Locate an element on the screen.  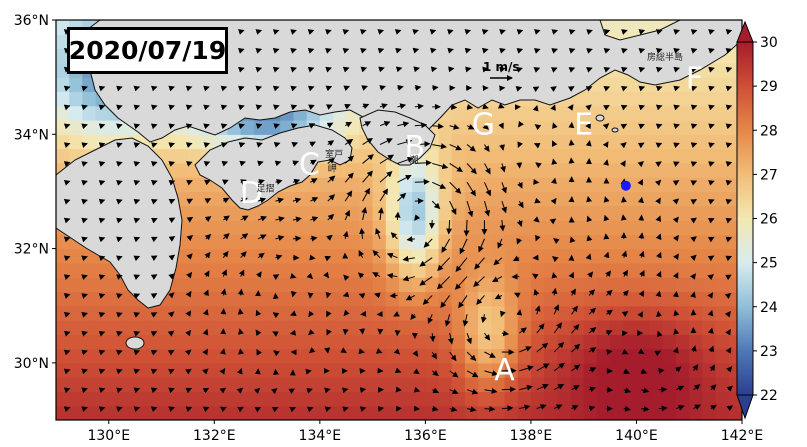
x-tick-label: 132°E is located at coordinates (214, 436).